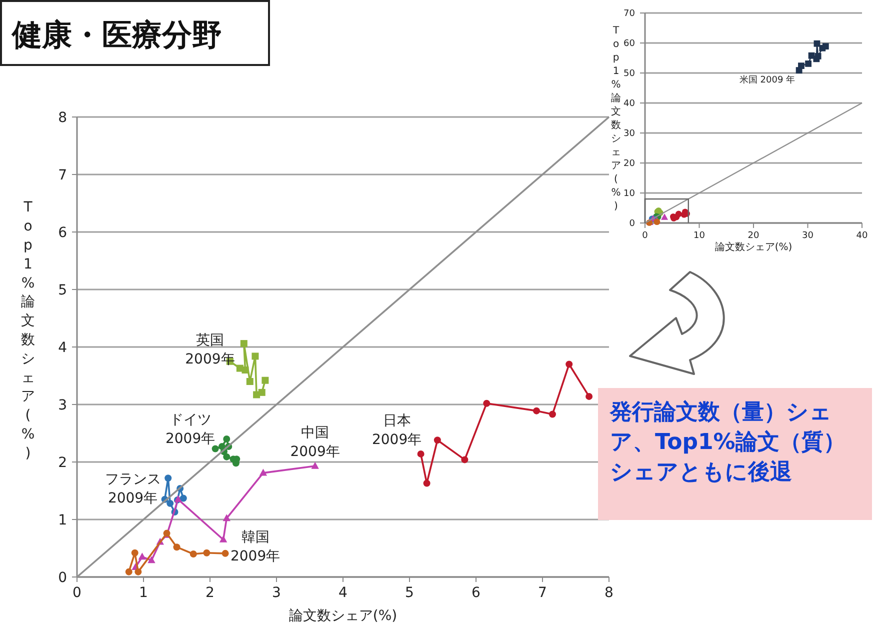  I want to click on x-tick-label: 20, so click(754, 236).